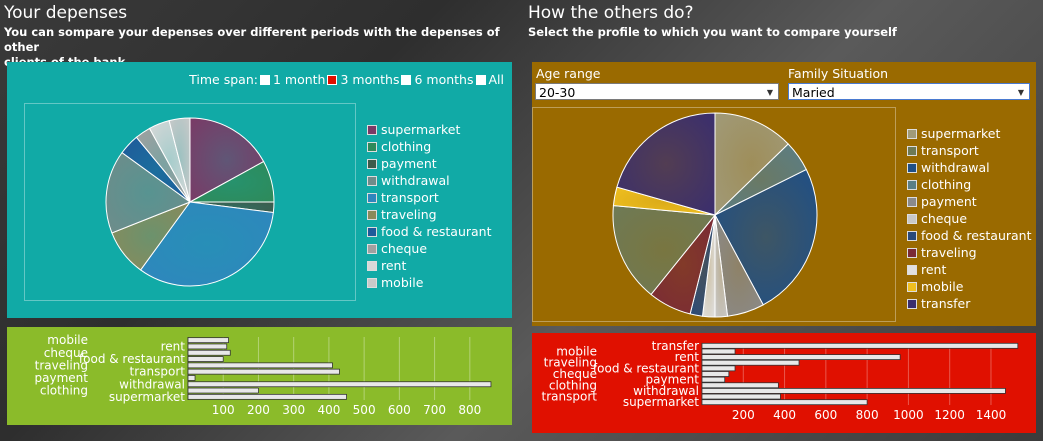 Image resolution: width=1043 pixels, height=441 pixels. Describe the element at coordinates (949, 415) in the screenshot. I see `x-tick-label: 1200` at that location.